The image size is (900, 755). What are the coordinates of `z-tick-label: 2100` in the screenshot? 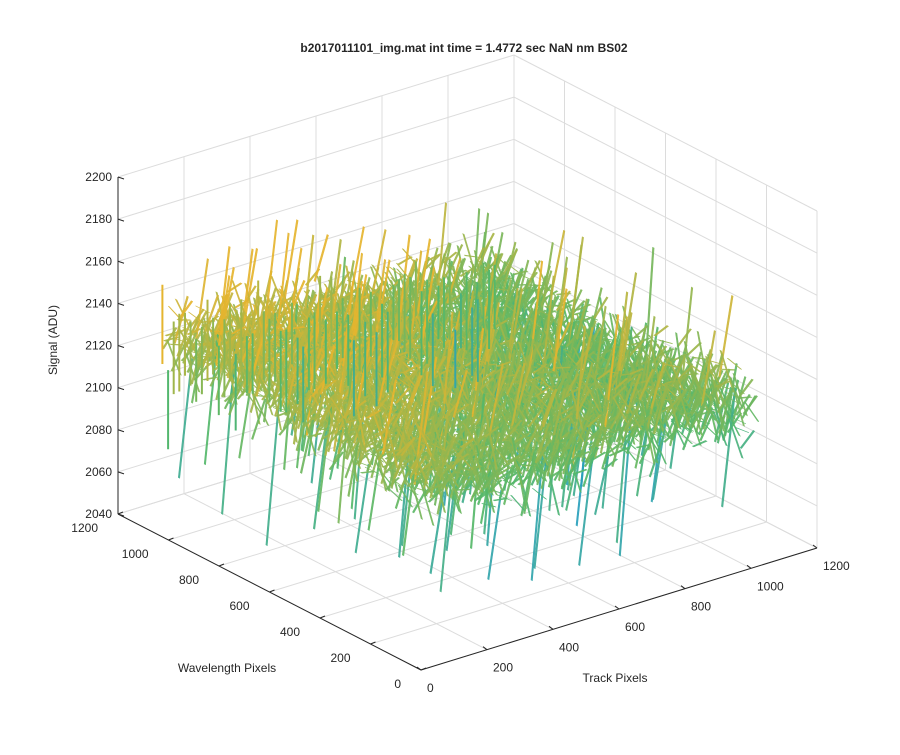 It's located at (98, 388).